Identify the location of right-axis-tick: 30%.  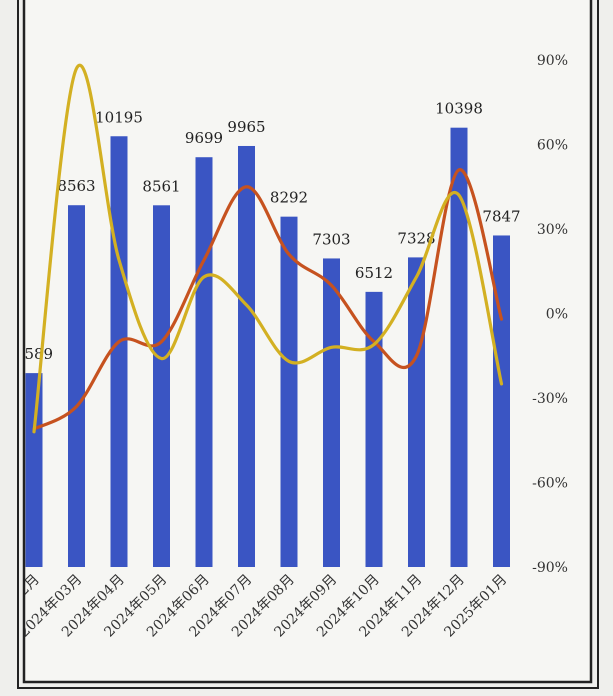
(552, 230).